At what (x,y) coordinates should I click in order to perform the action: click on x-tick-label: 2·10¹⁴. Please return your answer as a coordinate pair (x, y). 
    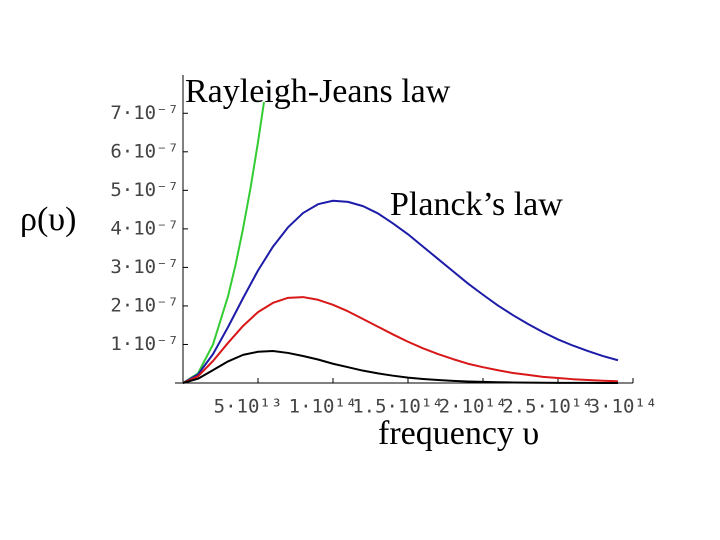
    Looking at the image, I should click on (473, 407).